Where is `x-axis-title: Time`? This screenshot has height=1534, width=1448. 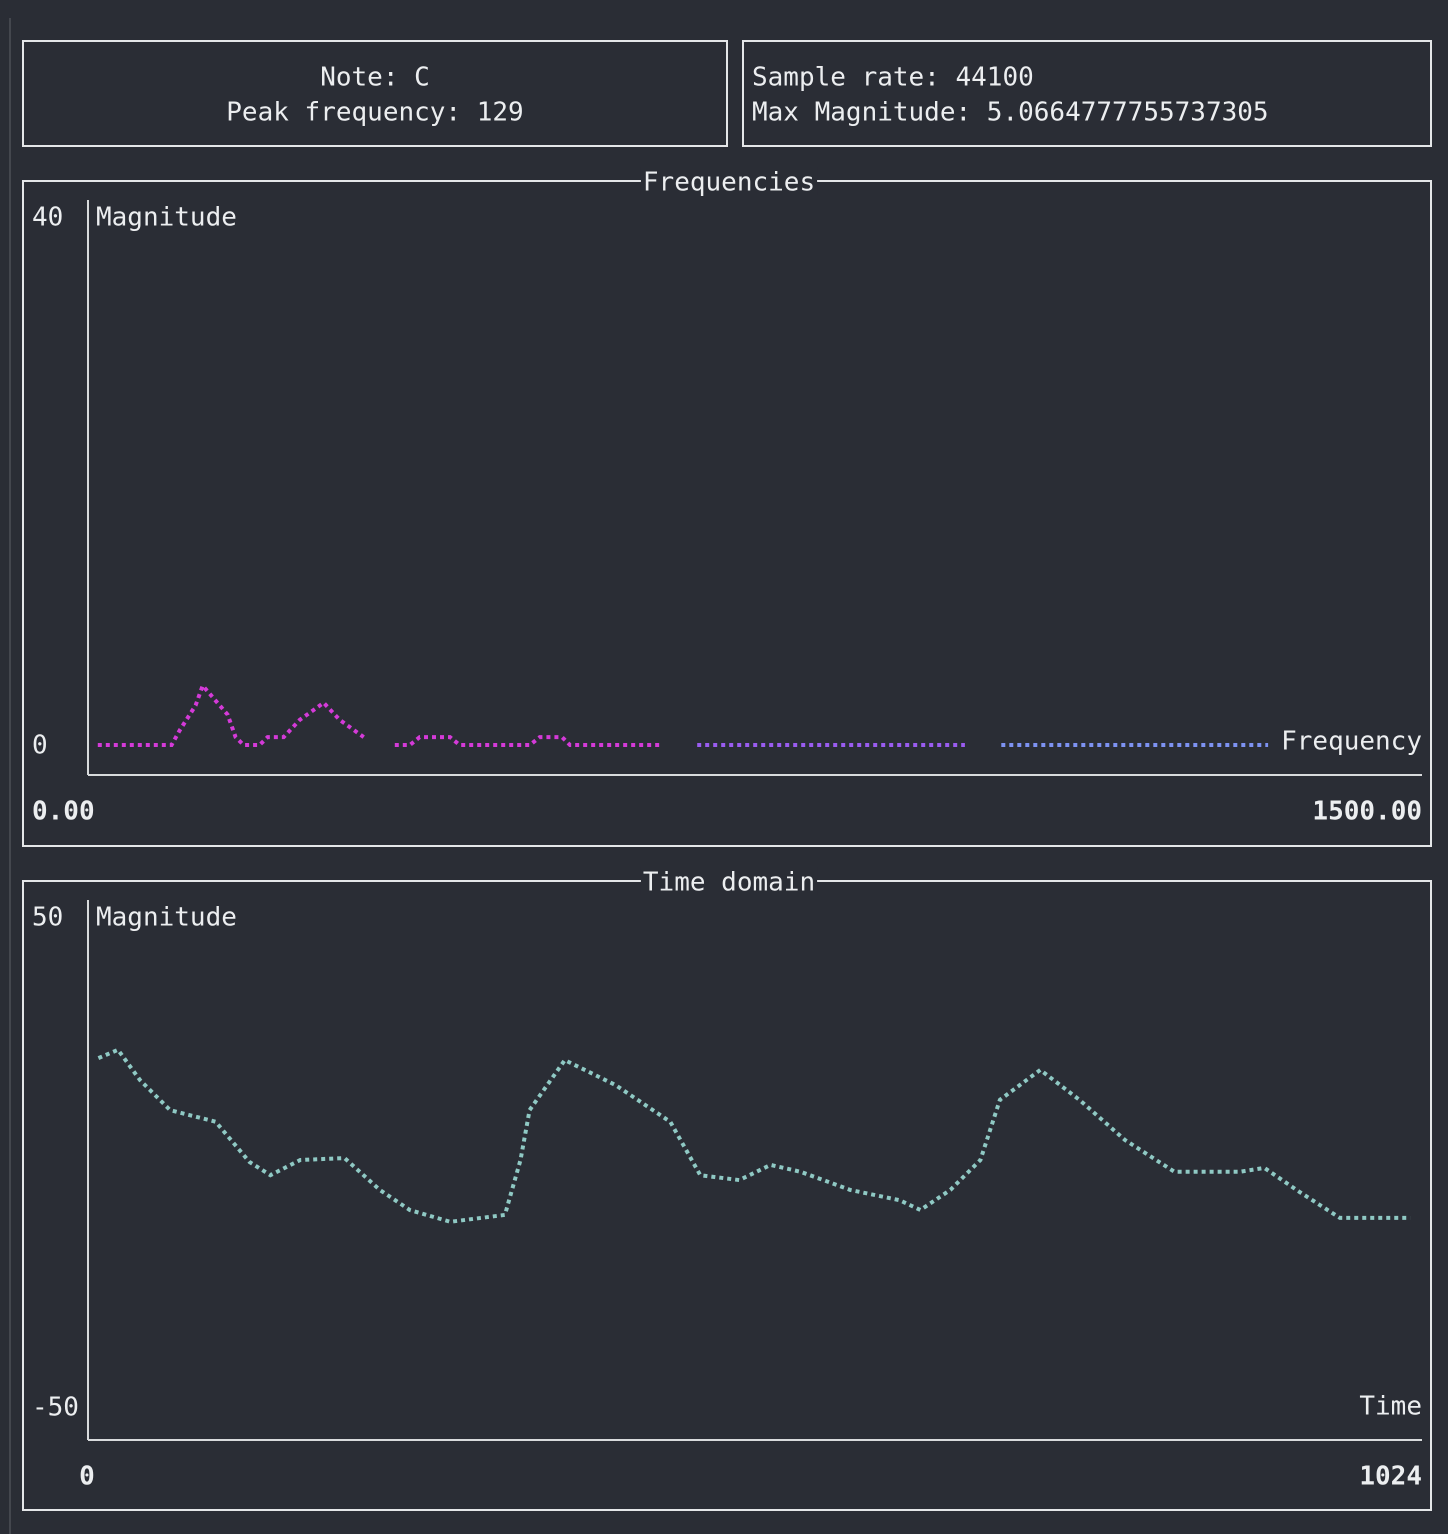
x-axis-title: Time is located at coordinates (1390, 1407).